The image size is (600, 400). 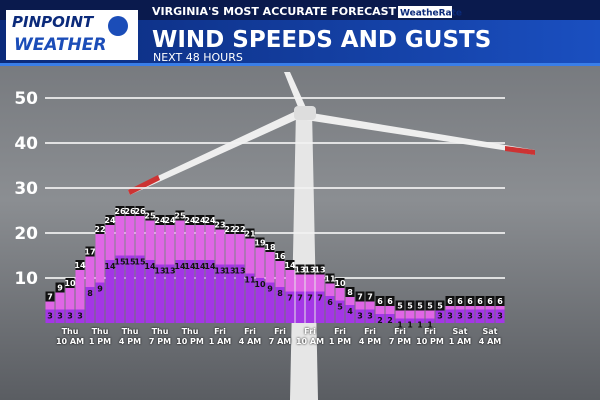 What do you see at coordinates (26, 99) in the screenshot?
I see `y-tick-label: 50` at bounding box center [26, 99].